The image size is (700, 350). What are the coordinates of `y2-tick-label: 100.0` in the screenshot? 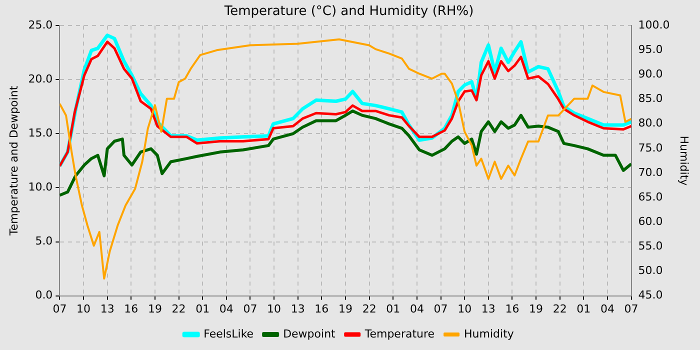 It's located at (654, 25).